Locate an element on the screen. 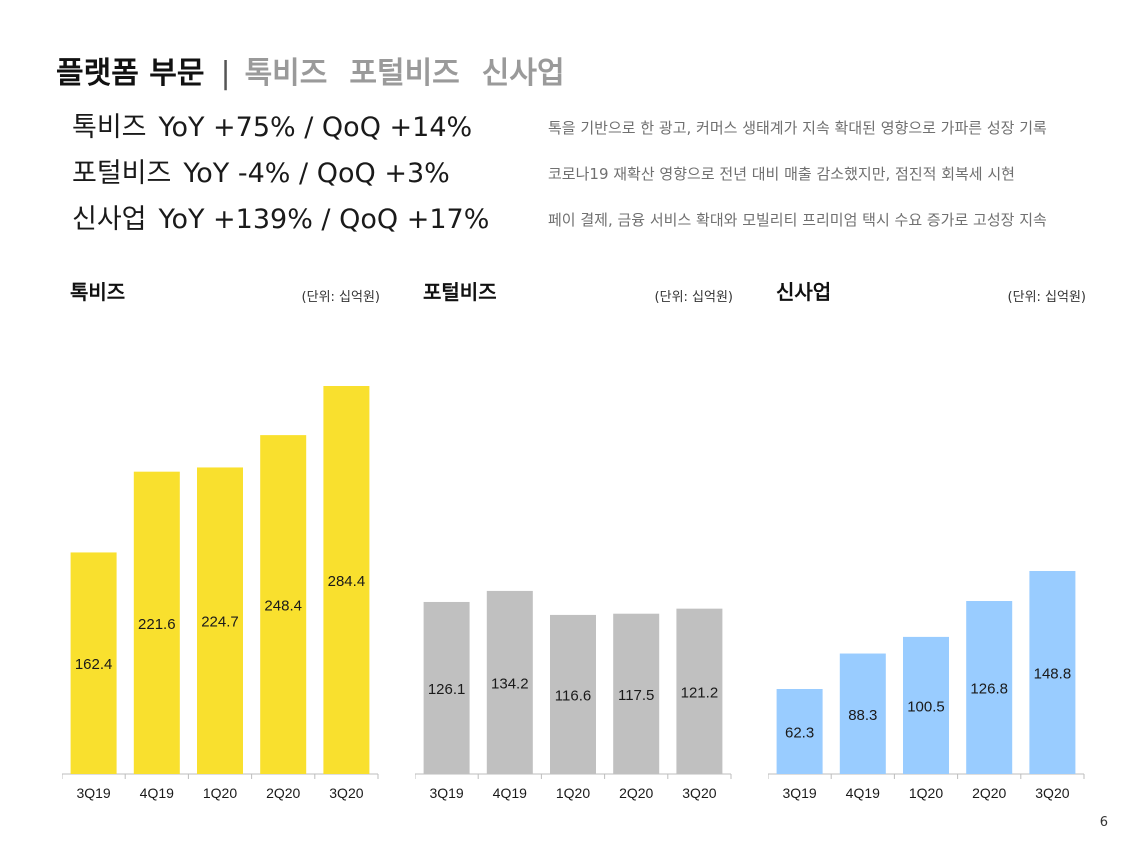  bar-value-label: 148.8 is located at coordinates (1053, 673).